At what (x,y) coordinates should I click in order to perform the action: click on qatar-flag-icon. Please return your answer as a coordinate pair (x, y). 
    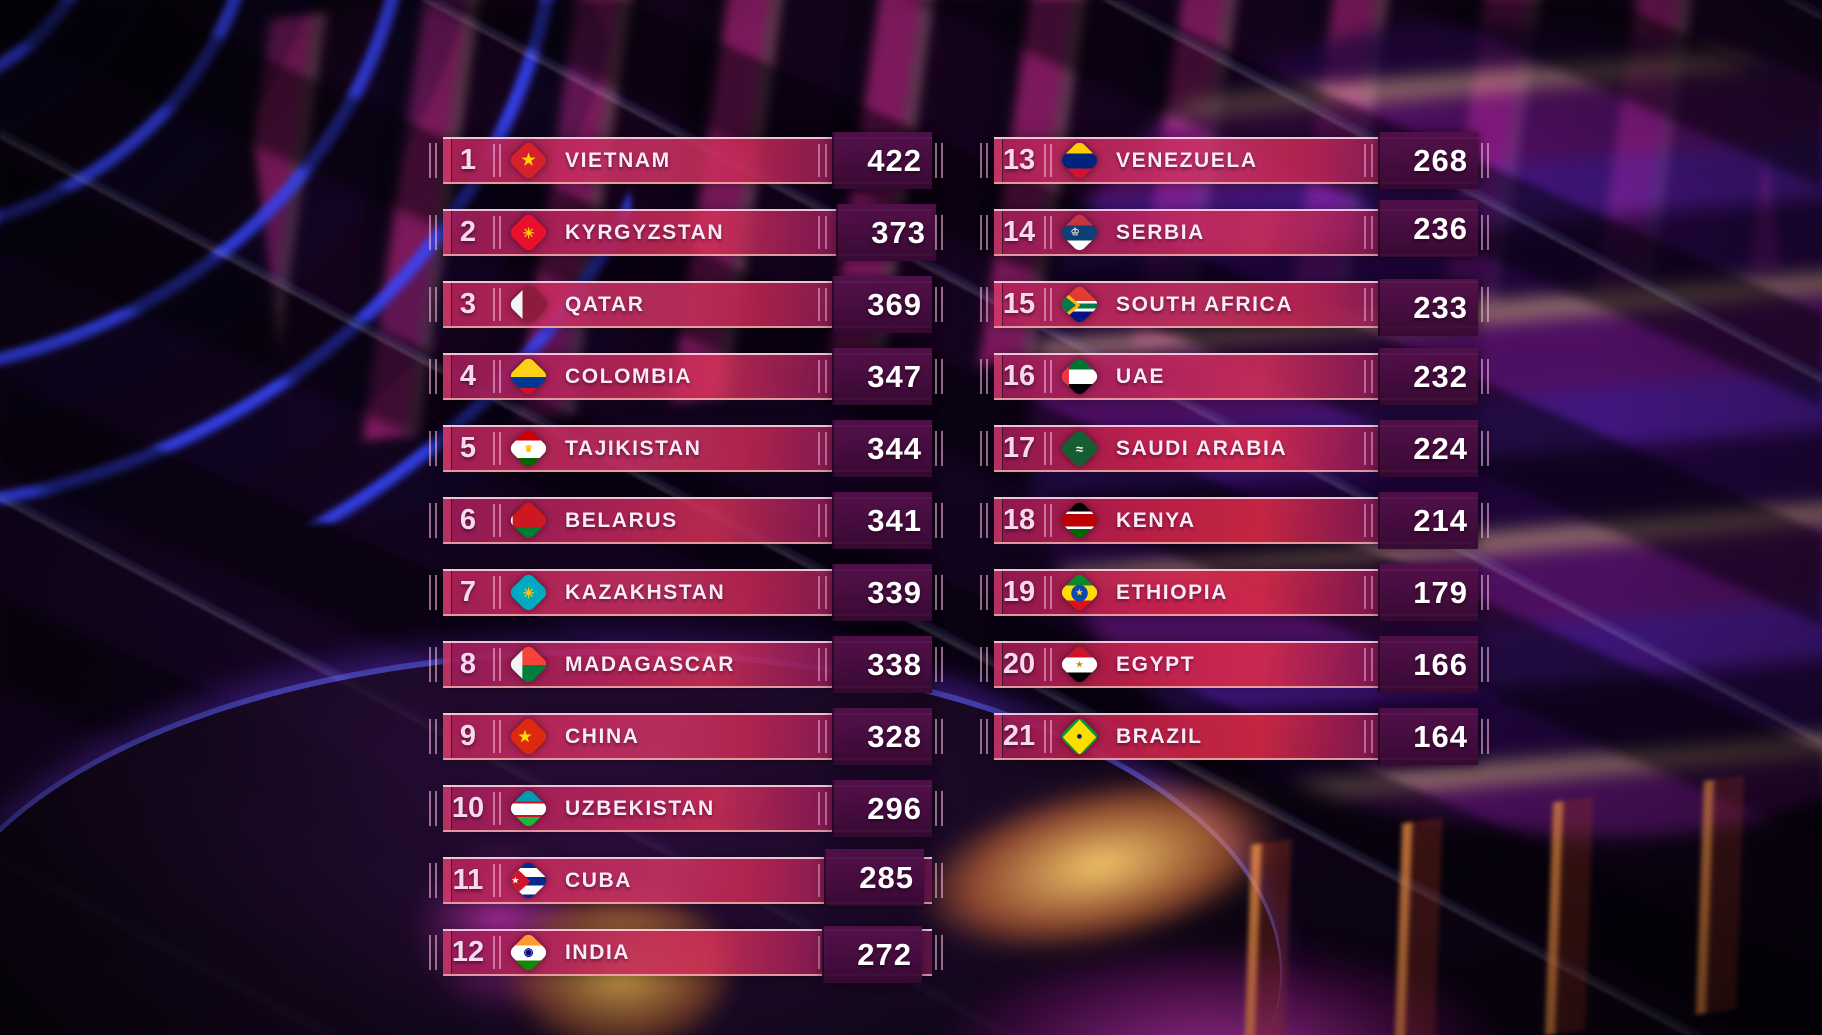
    Looking at the image, I should click on (528, 304).